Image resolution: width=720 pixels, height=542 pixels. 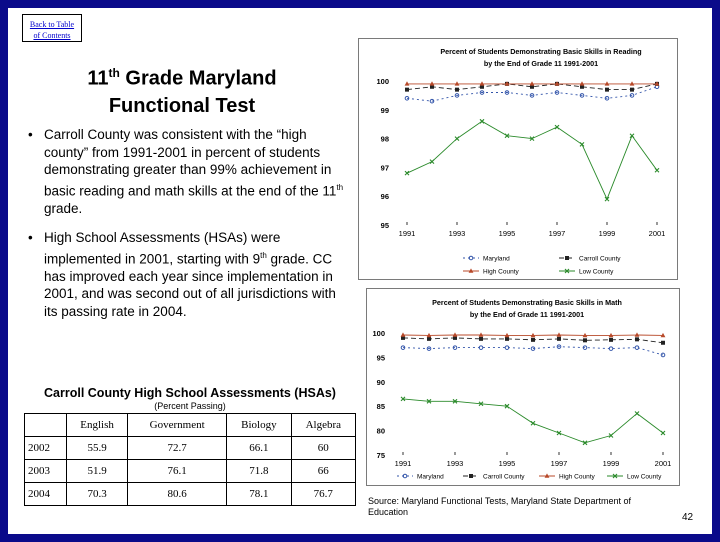 What do you see at coordinates (596, 272) in the screenshot?
I see `legend-label: Low County` at bounding box center [596, 272].